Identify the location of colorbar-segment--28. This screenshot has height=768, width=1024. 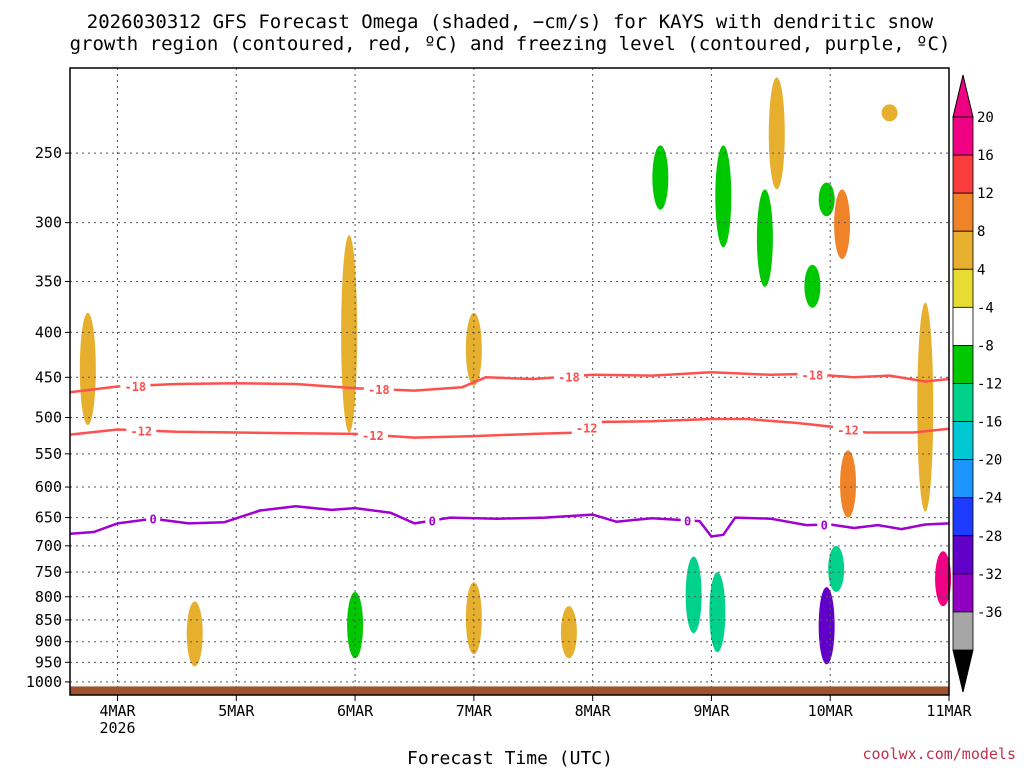
(963, 555).